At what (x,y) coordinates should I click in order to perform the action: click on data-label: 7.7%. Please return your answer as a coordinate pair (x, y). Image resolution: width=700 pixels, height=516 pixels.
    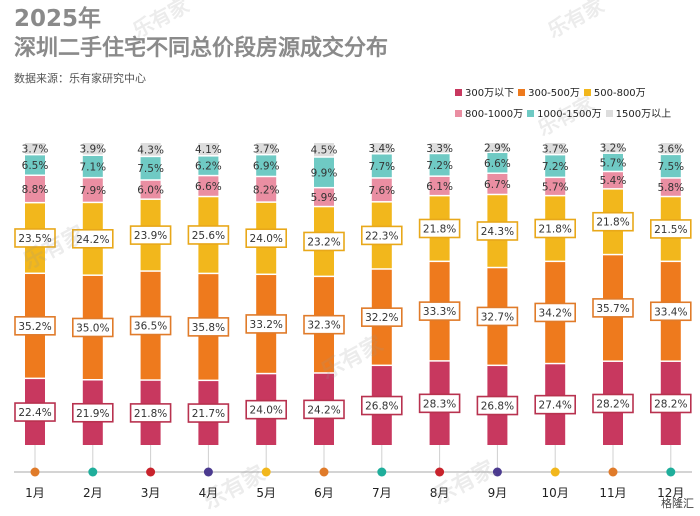
    Looking at the image, I should click on (381, 167).